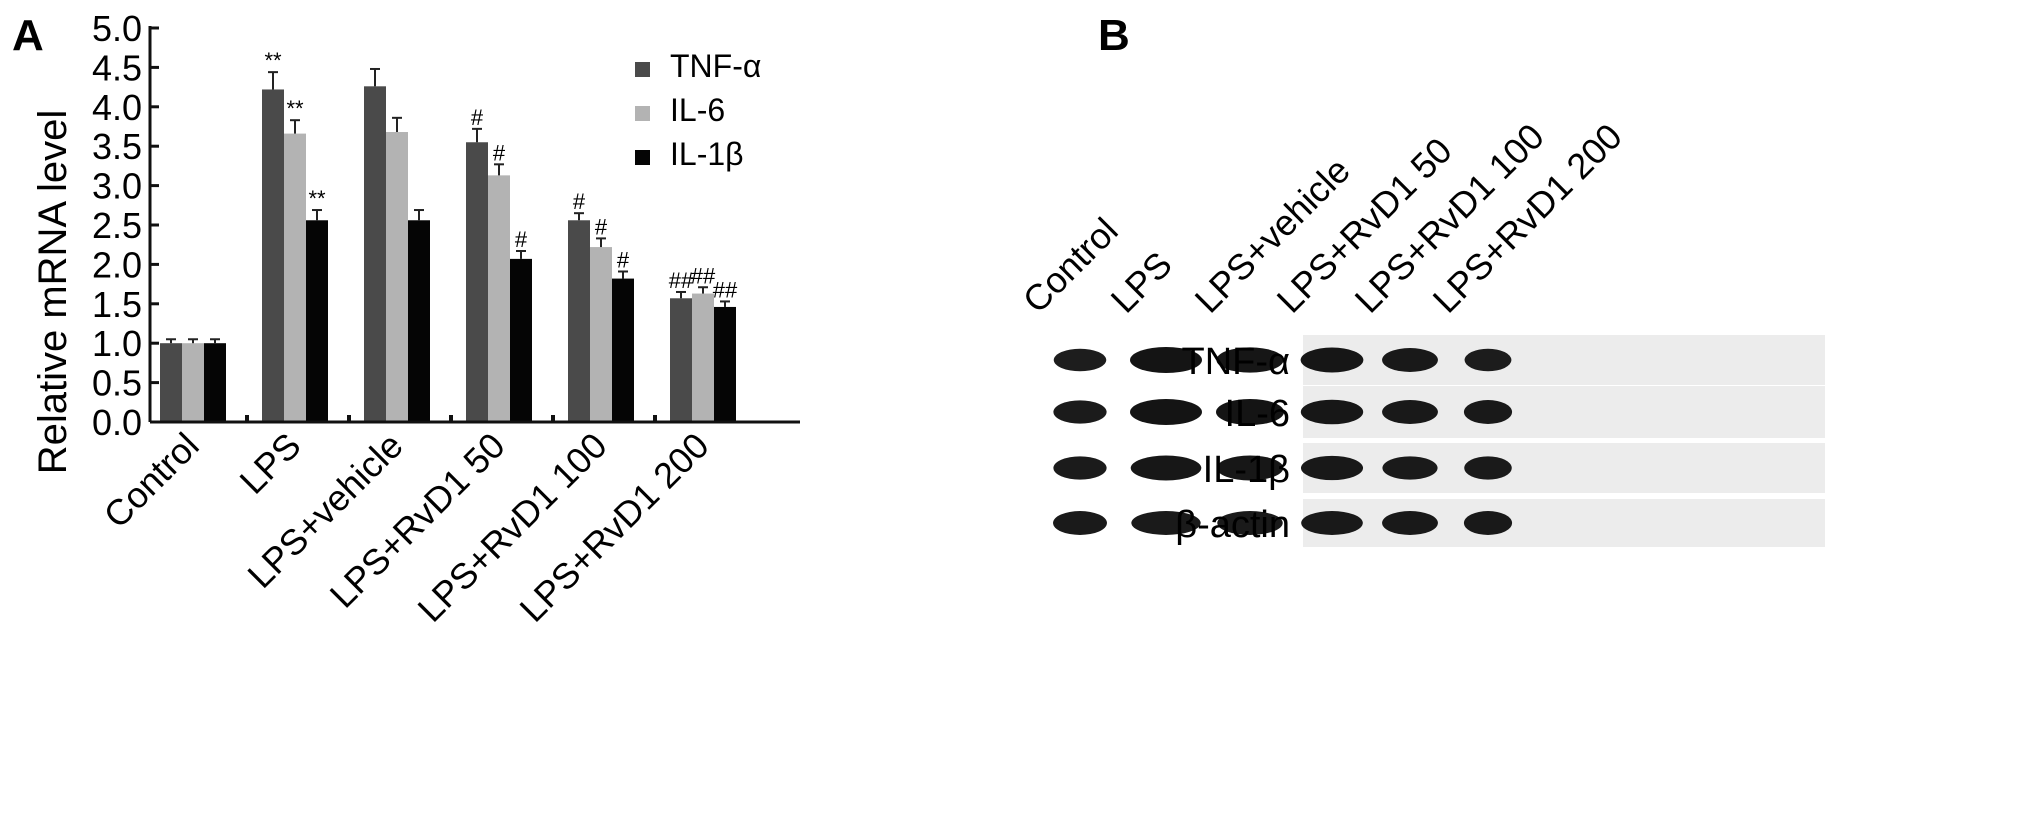 Image resolution: width=2031 pixels, height=821 pixels. Describe the element at coordinates (117, 28) in the screenshot. I see `y-tick-label: 5.0` at that location.